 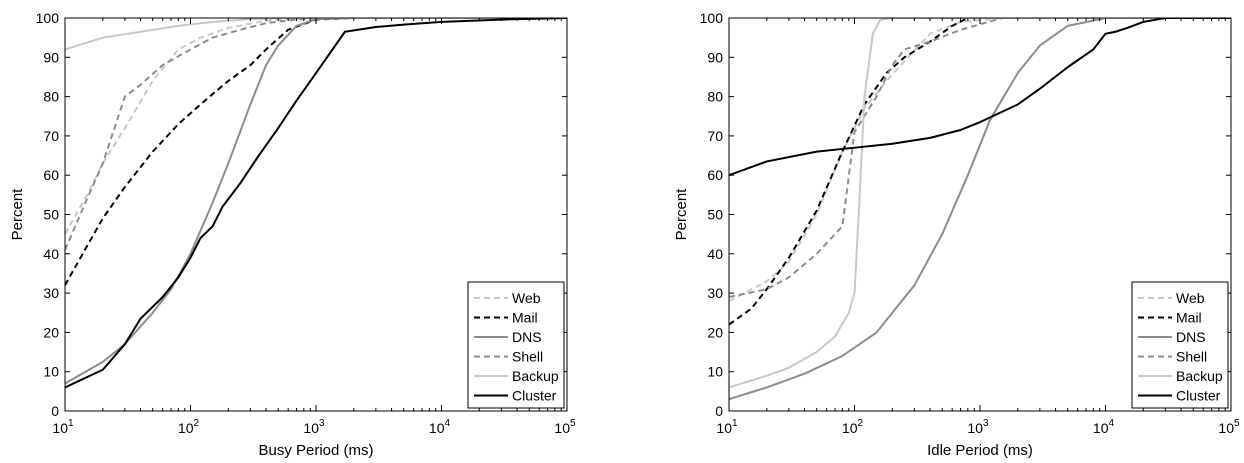 I want to click on x-axis-label: Busy Period (ms), so click(x=315, y=450).